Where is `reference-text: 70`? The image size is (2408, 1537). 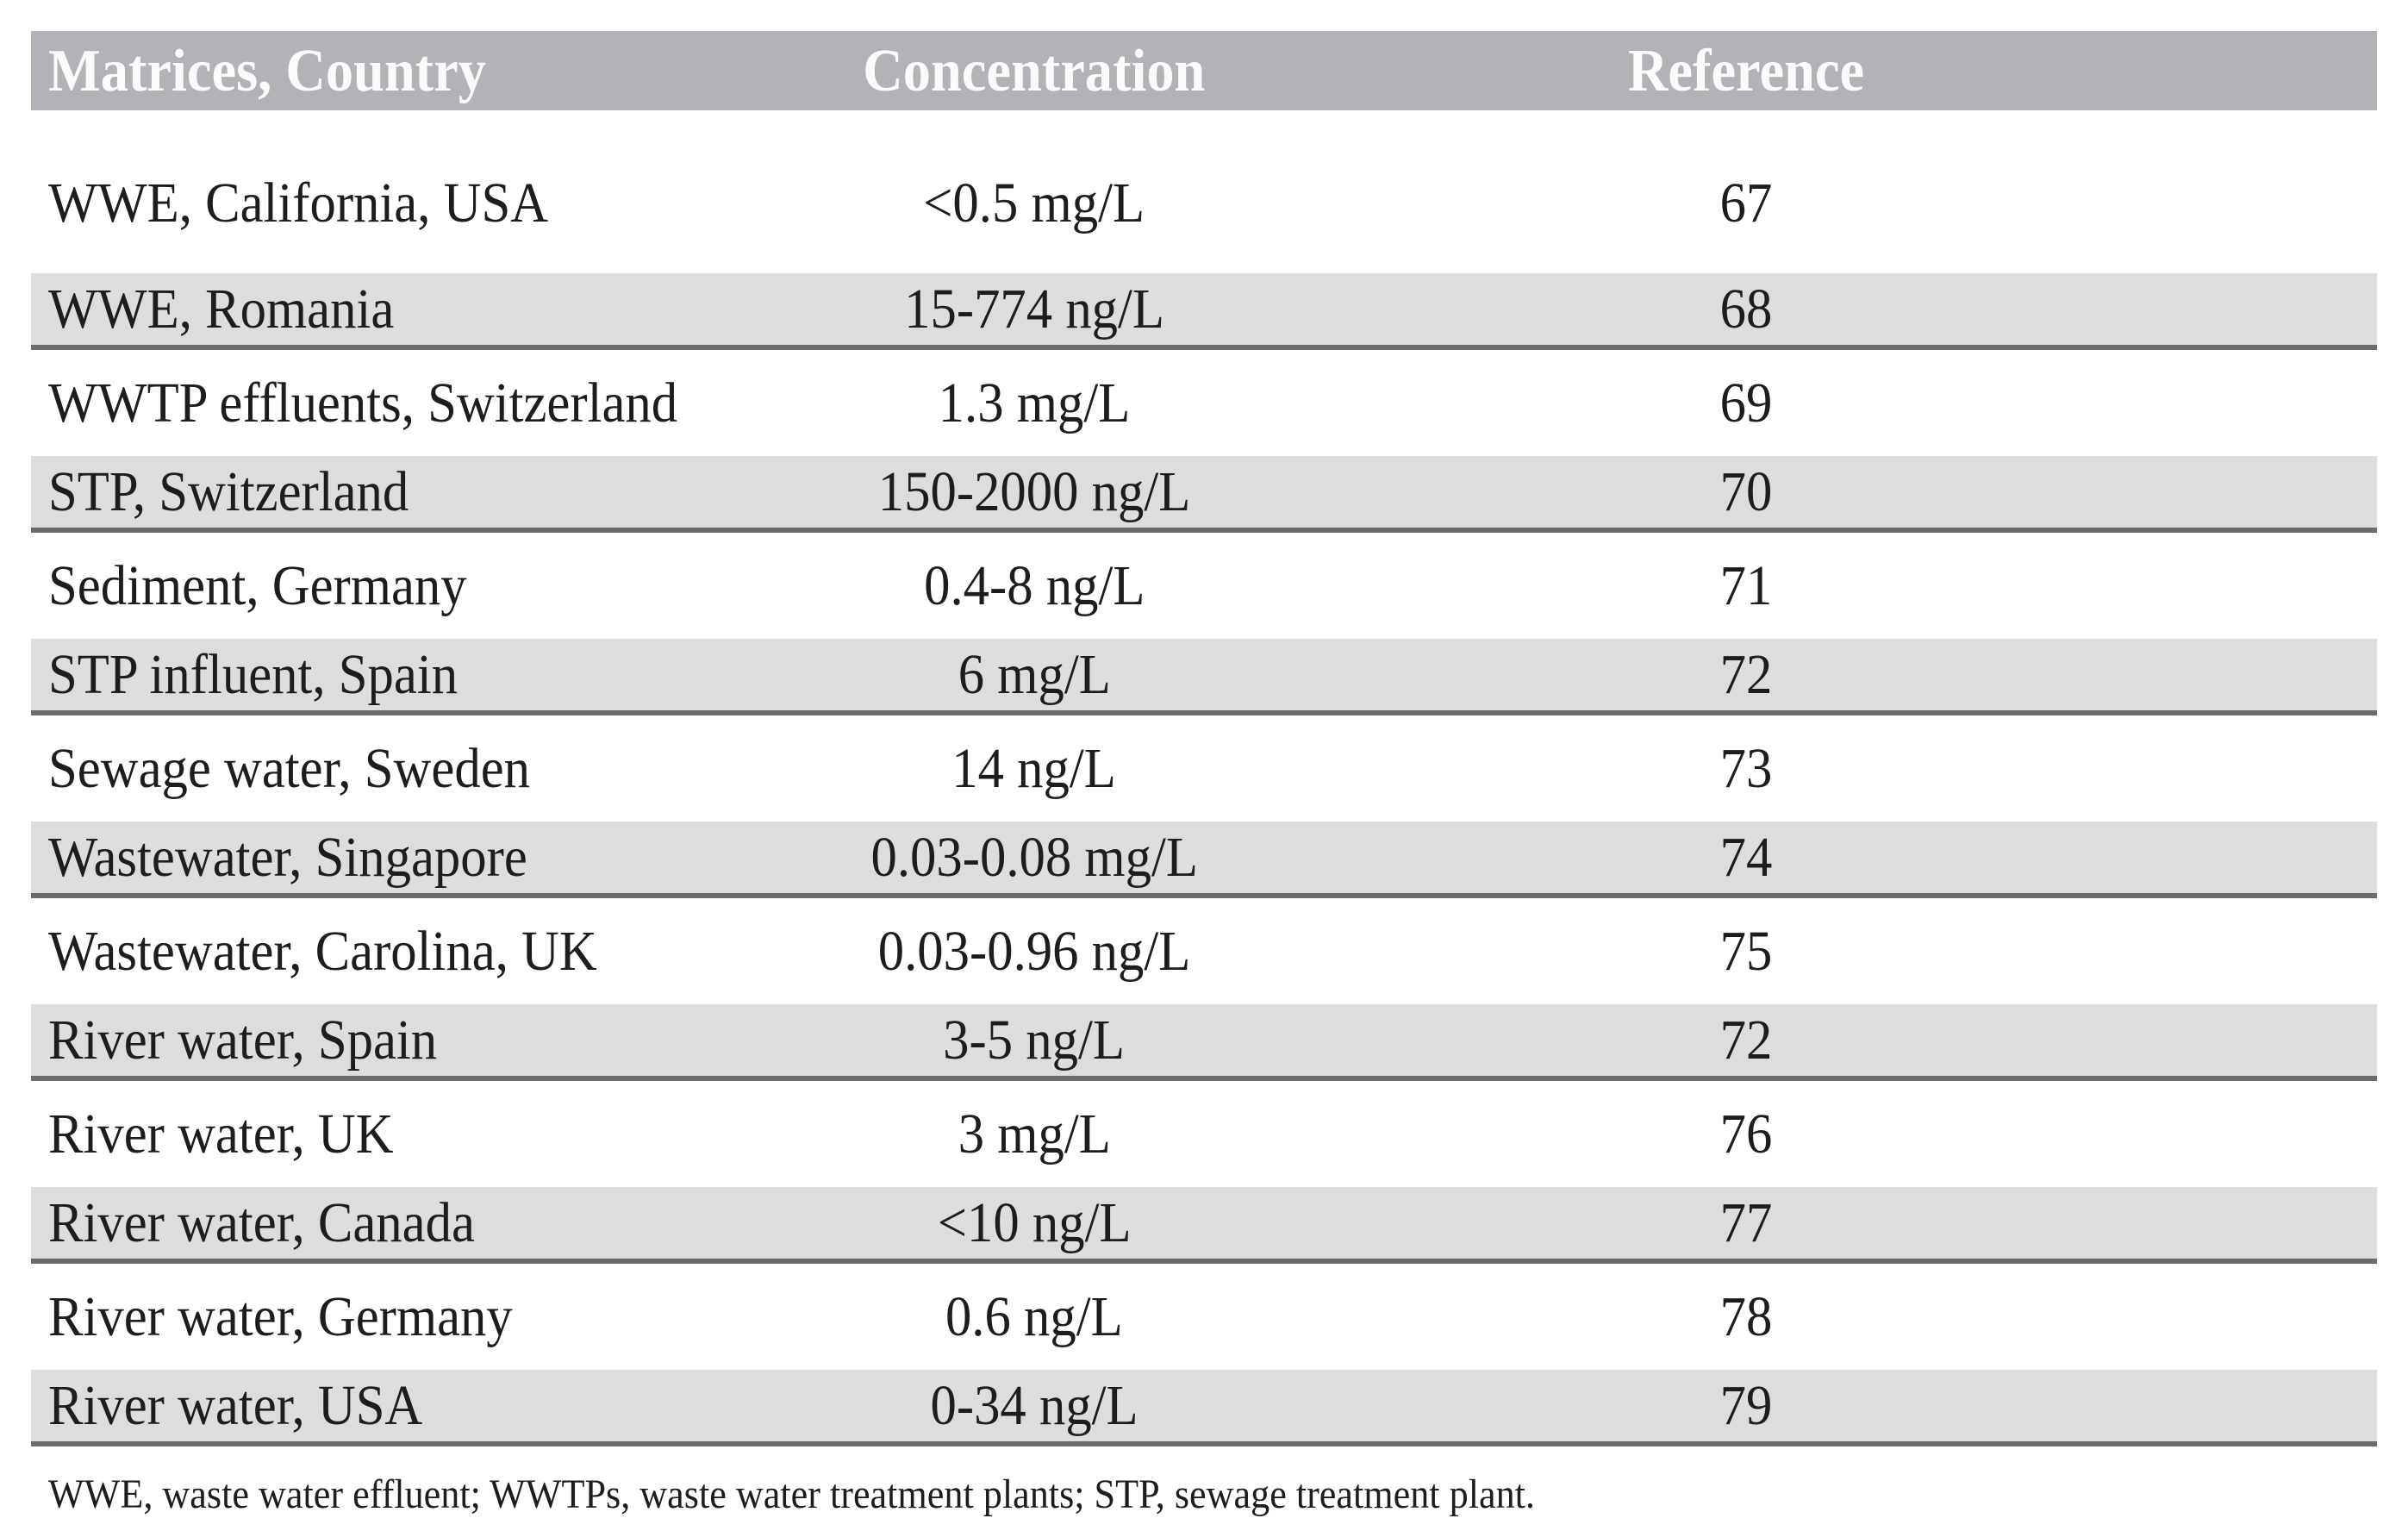 reference-text: 70 is located at coordinates (1746, 491).